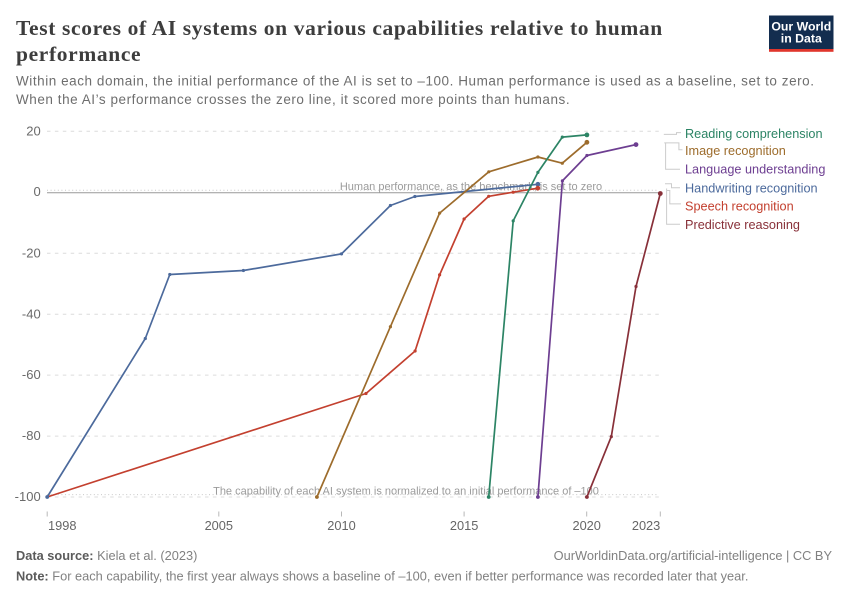 The width and height of the screenshot is (850, 600). What do you see at coordinates (586, 525) in the screenshot?
I see `svg-text: 2020` at bounding box center [586, 525].